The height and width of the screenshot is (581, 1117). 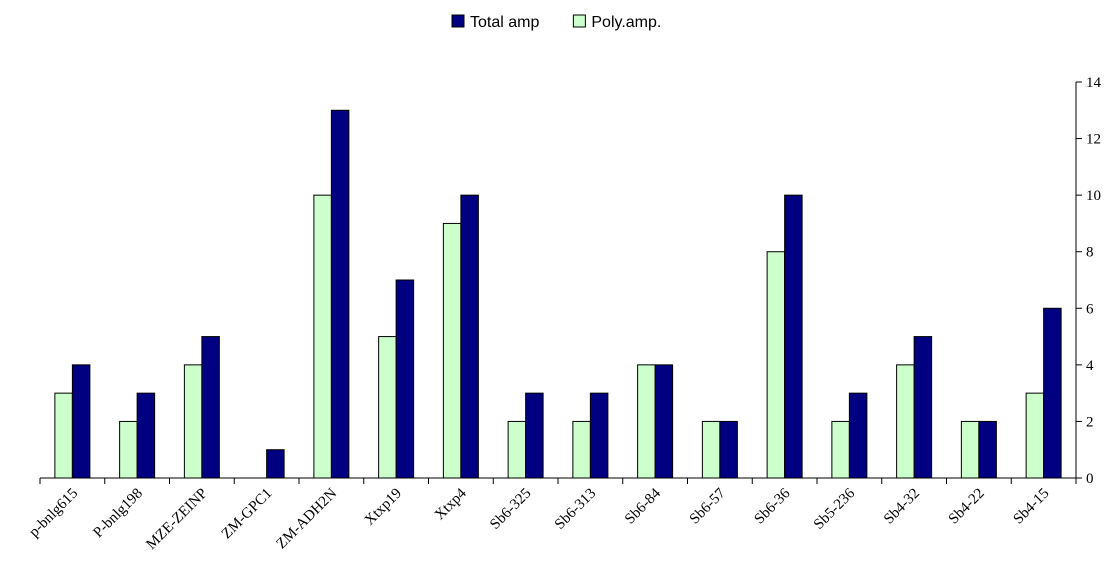 I want to click on x-category-label: Sb6-36, so click(x=772, y=506).